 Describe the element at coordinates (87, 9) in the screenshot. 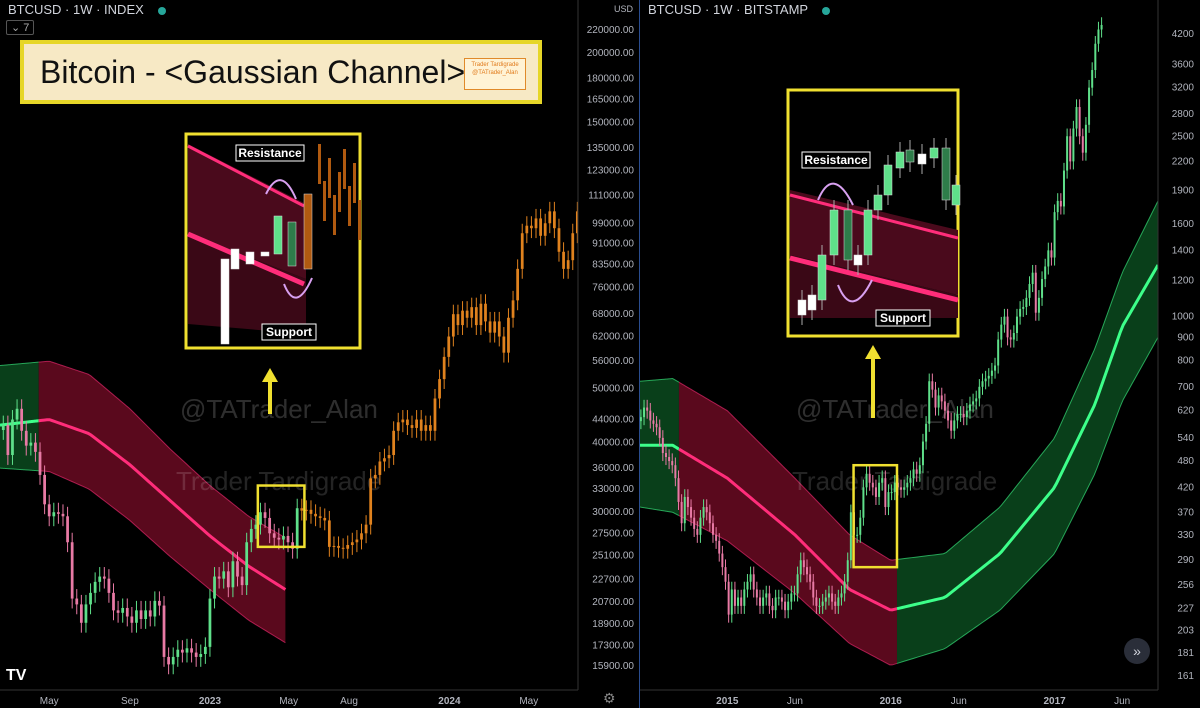

I see `left-symbol-header: BTCUSD · 1W · INDEX` at that location.